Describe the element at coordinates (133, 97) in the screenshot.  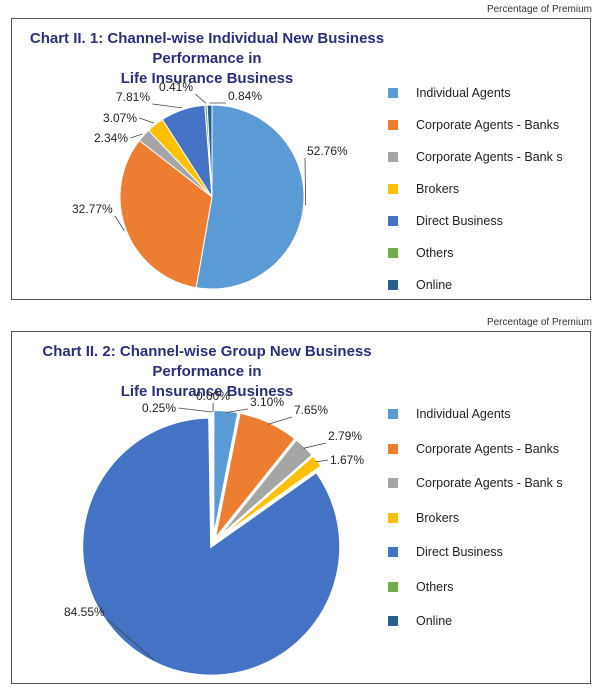
I see `data-label-direct-business: 7.81%` at that location.